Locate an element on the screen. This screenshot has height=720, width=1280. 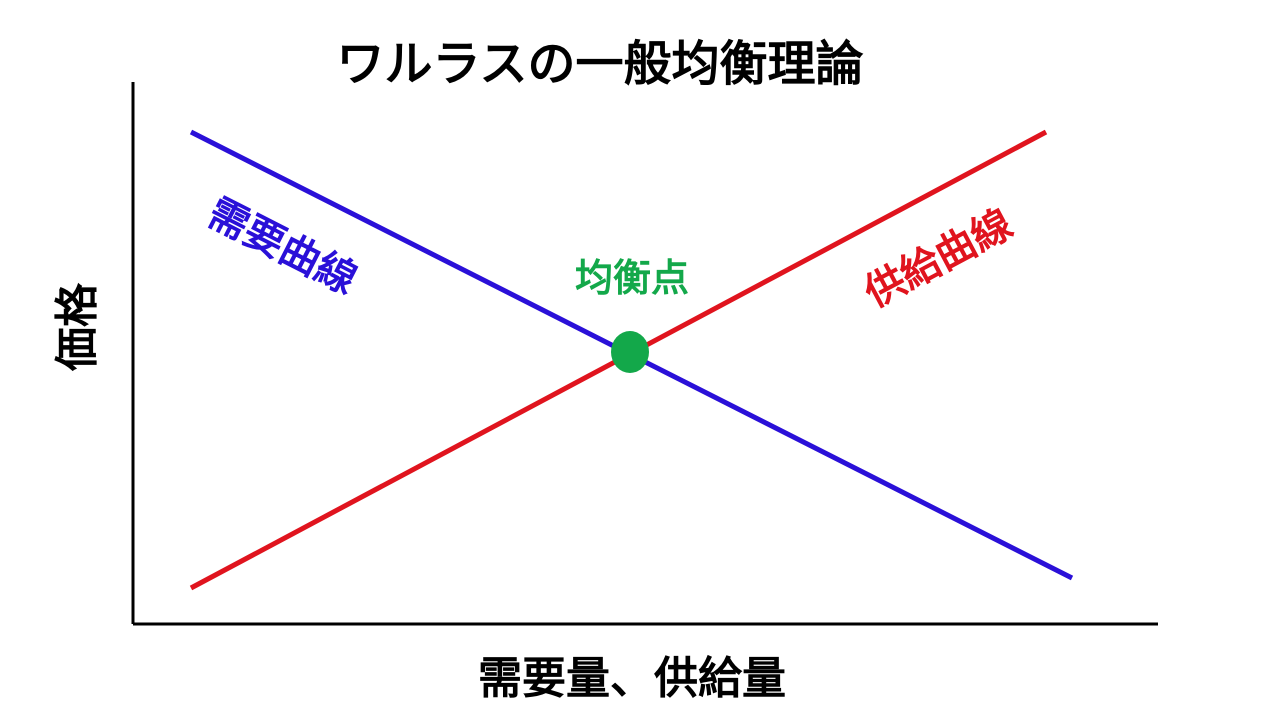
y-axis-label: 価格 is located at coordinates (77, 327).